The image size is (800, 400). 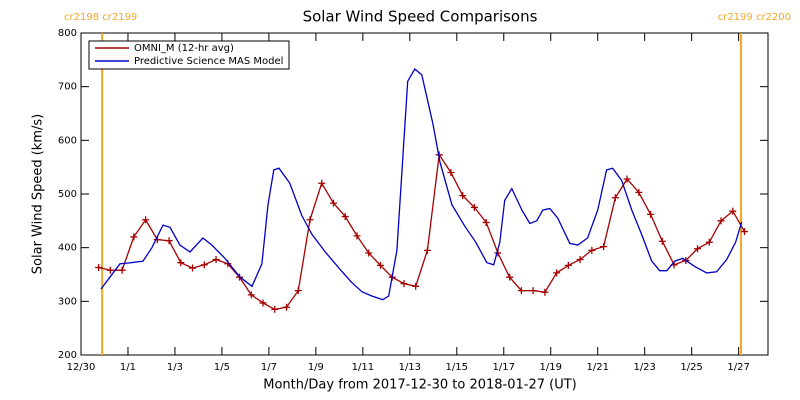 What do you see at coordinates (551, 367) in the screenshot?
I see `x-tick-label: 1/19` at bounding box center [551, 367].